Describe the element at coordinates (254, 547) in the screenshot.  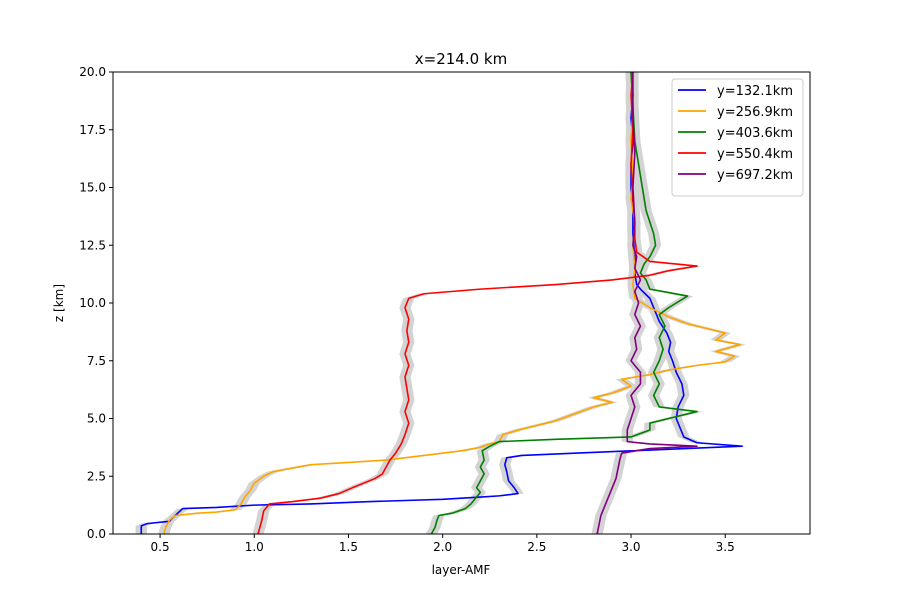
I see `x-tick-label: 1.0` at that location.